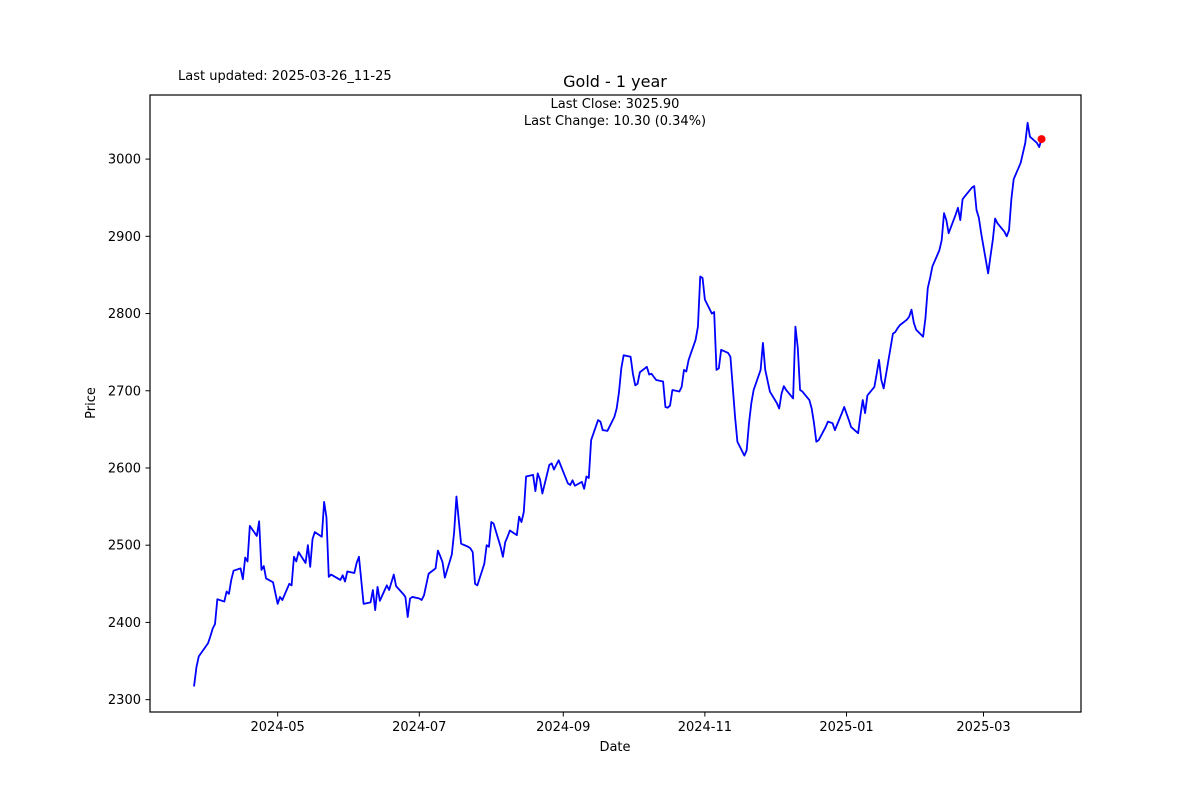 The image size is (1200, 800). What do you see at coordinates (124, 546) in the screenshot?
I see `y-tick-label: 2500` at bounding box center [124, 546].